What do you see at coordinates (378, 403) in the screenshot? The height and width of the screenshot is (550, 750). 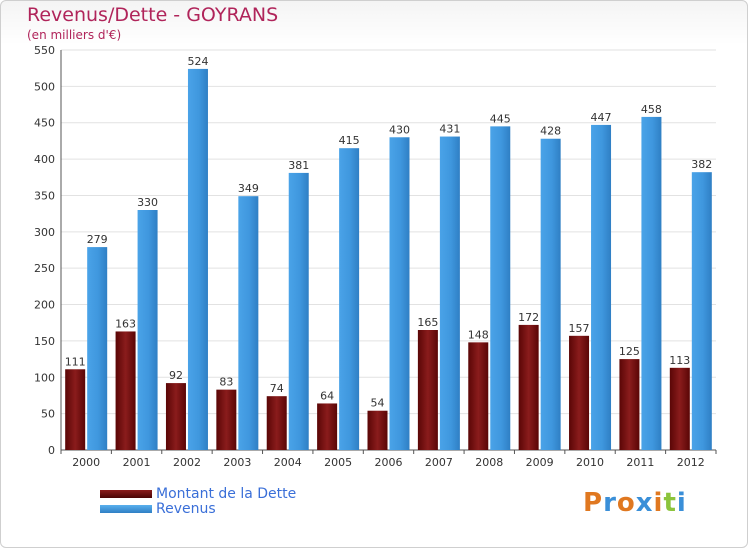 I see `data-label-dette: 54` at bounding box center [378, 403].